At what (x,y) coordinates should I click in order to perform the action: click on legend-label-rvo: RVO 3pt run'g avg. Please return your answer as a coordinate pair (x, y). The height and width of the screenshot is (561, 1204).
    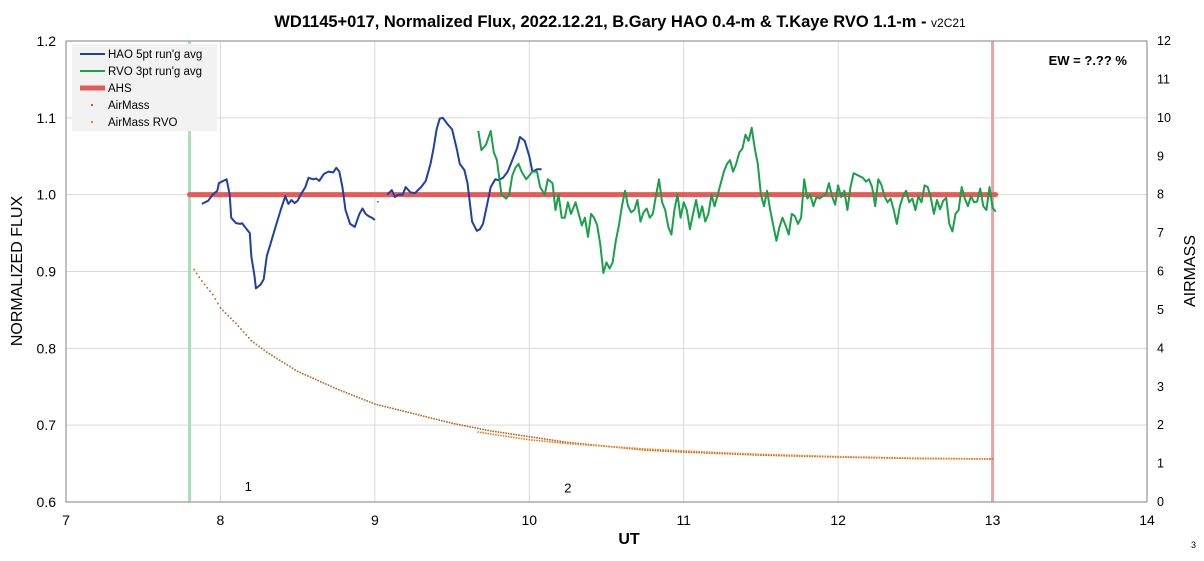
    Looking at the image, I should click on (155, 72).